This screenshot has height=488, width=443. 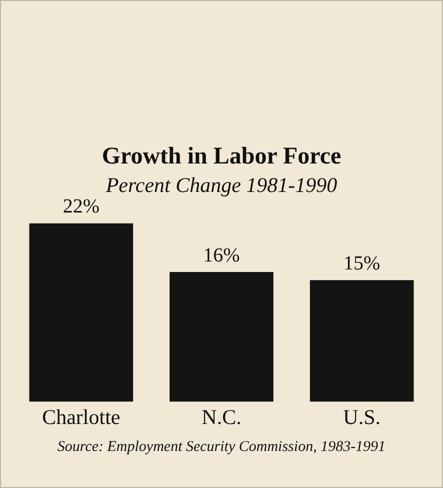 What do you see at coordinates (81, 207) in the screenshot?
I see `data-label: 22%` at bounding box center [81, 207].